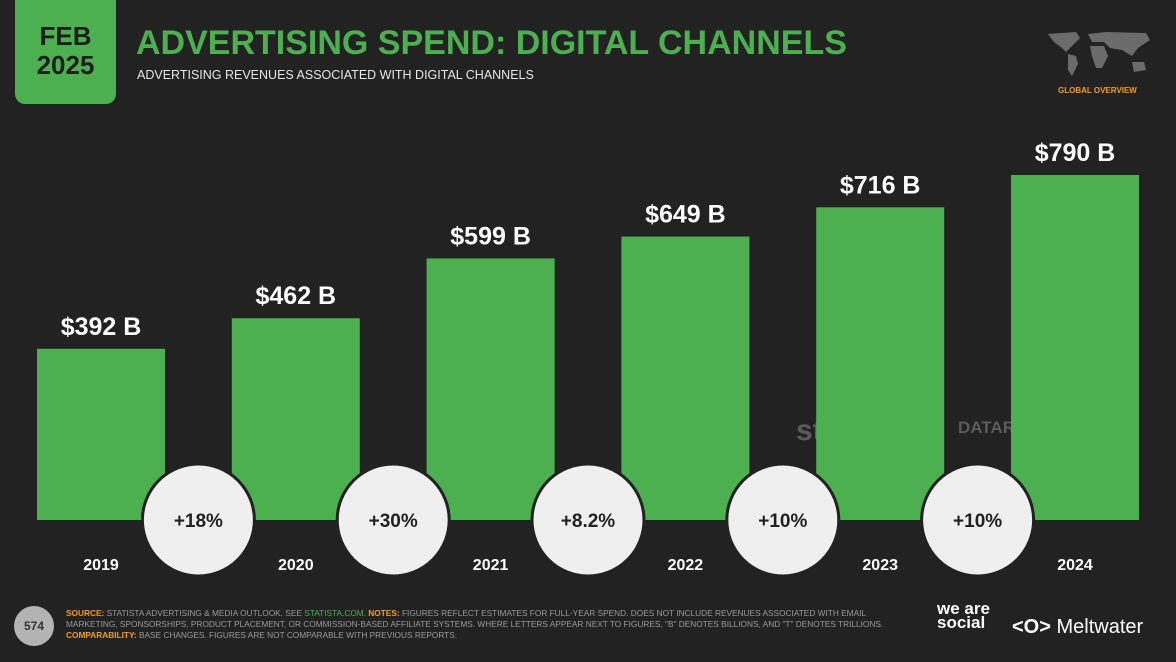 The height and width of the screenshot is (662, 1176). What do you see at coordinates (101, 434) in the screenshot?
I see `bar-2019` at bounding box center [101, 434].